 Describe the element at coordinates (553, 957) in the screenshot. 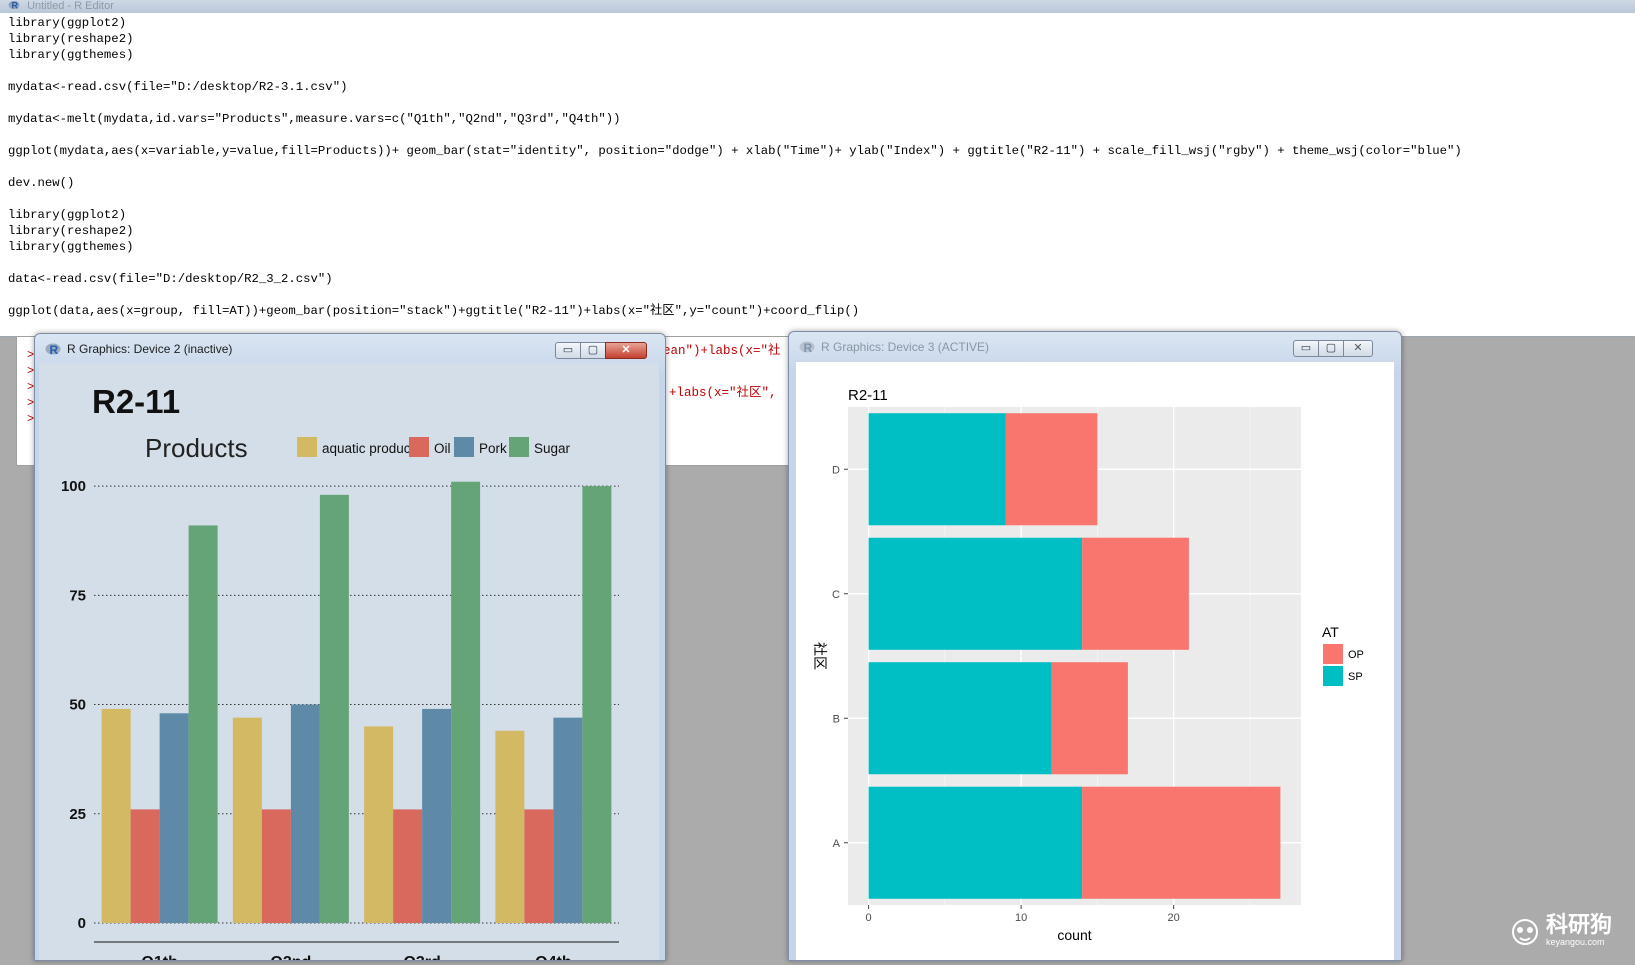

I see `x-tick-label: Q4th` at that location.